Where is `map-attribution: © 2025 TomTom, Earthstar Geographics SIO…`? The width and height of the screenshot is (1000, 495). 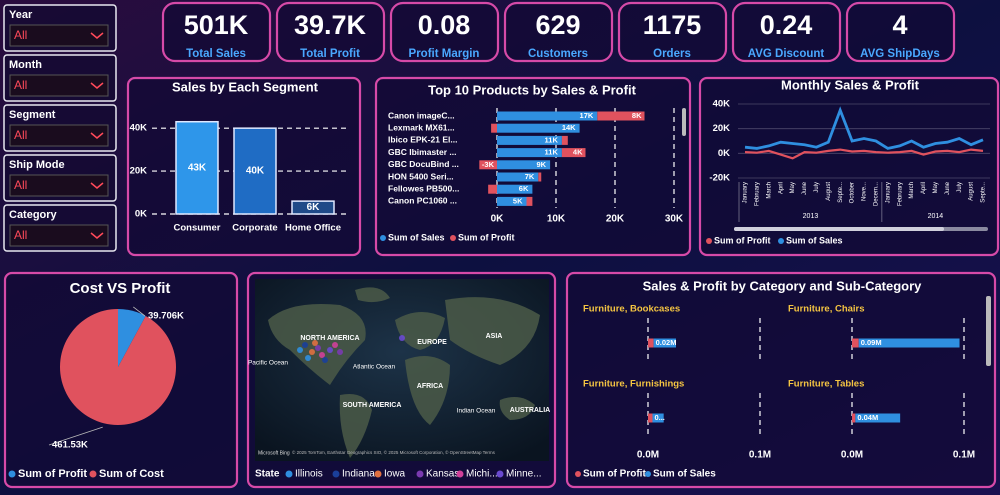
map-attribution: © 2025 TomTom, Earthstar Geographics SIO… is located at coordinates (394, 452).